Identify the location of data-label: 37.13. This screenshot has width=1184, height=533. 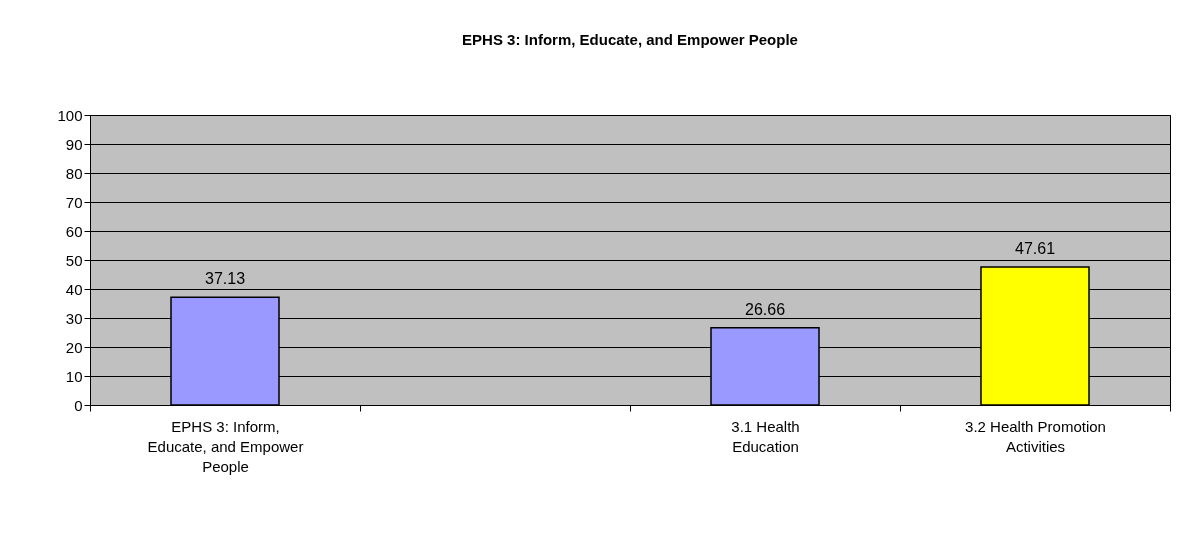
(225, 279).